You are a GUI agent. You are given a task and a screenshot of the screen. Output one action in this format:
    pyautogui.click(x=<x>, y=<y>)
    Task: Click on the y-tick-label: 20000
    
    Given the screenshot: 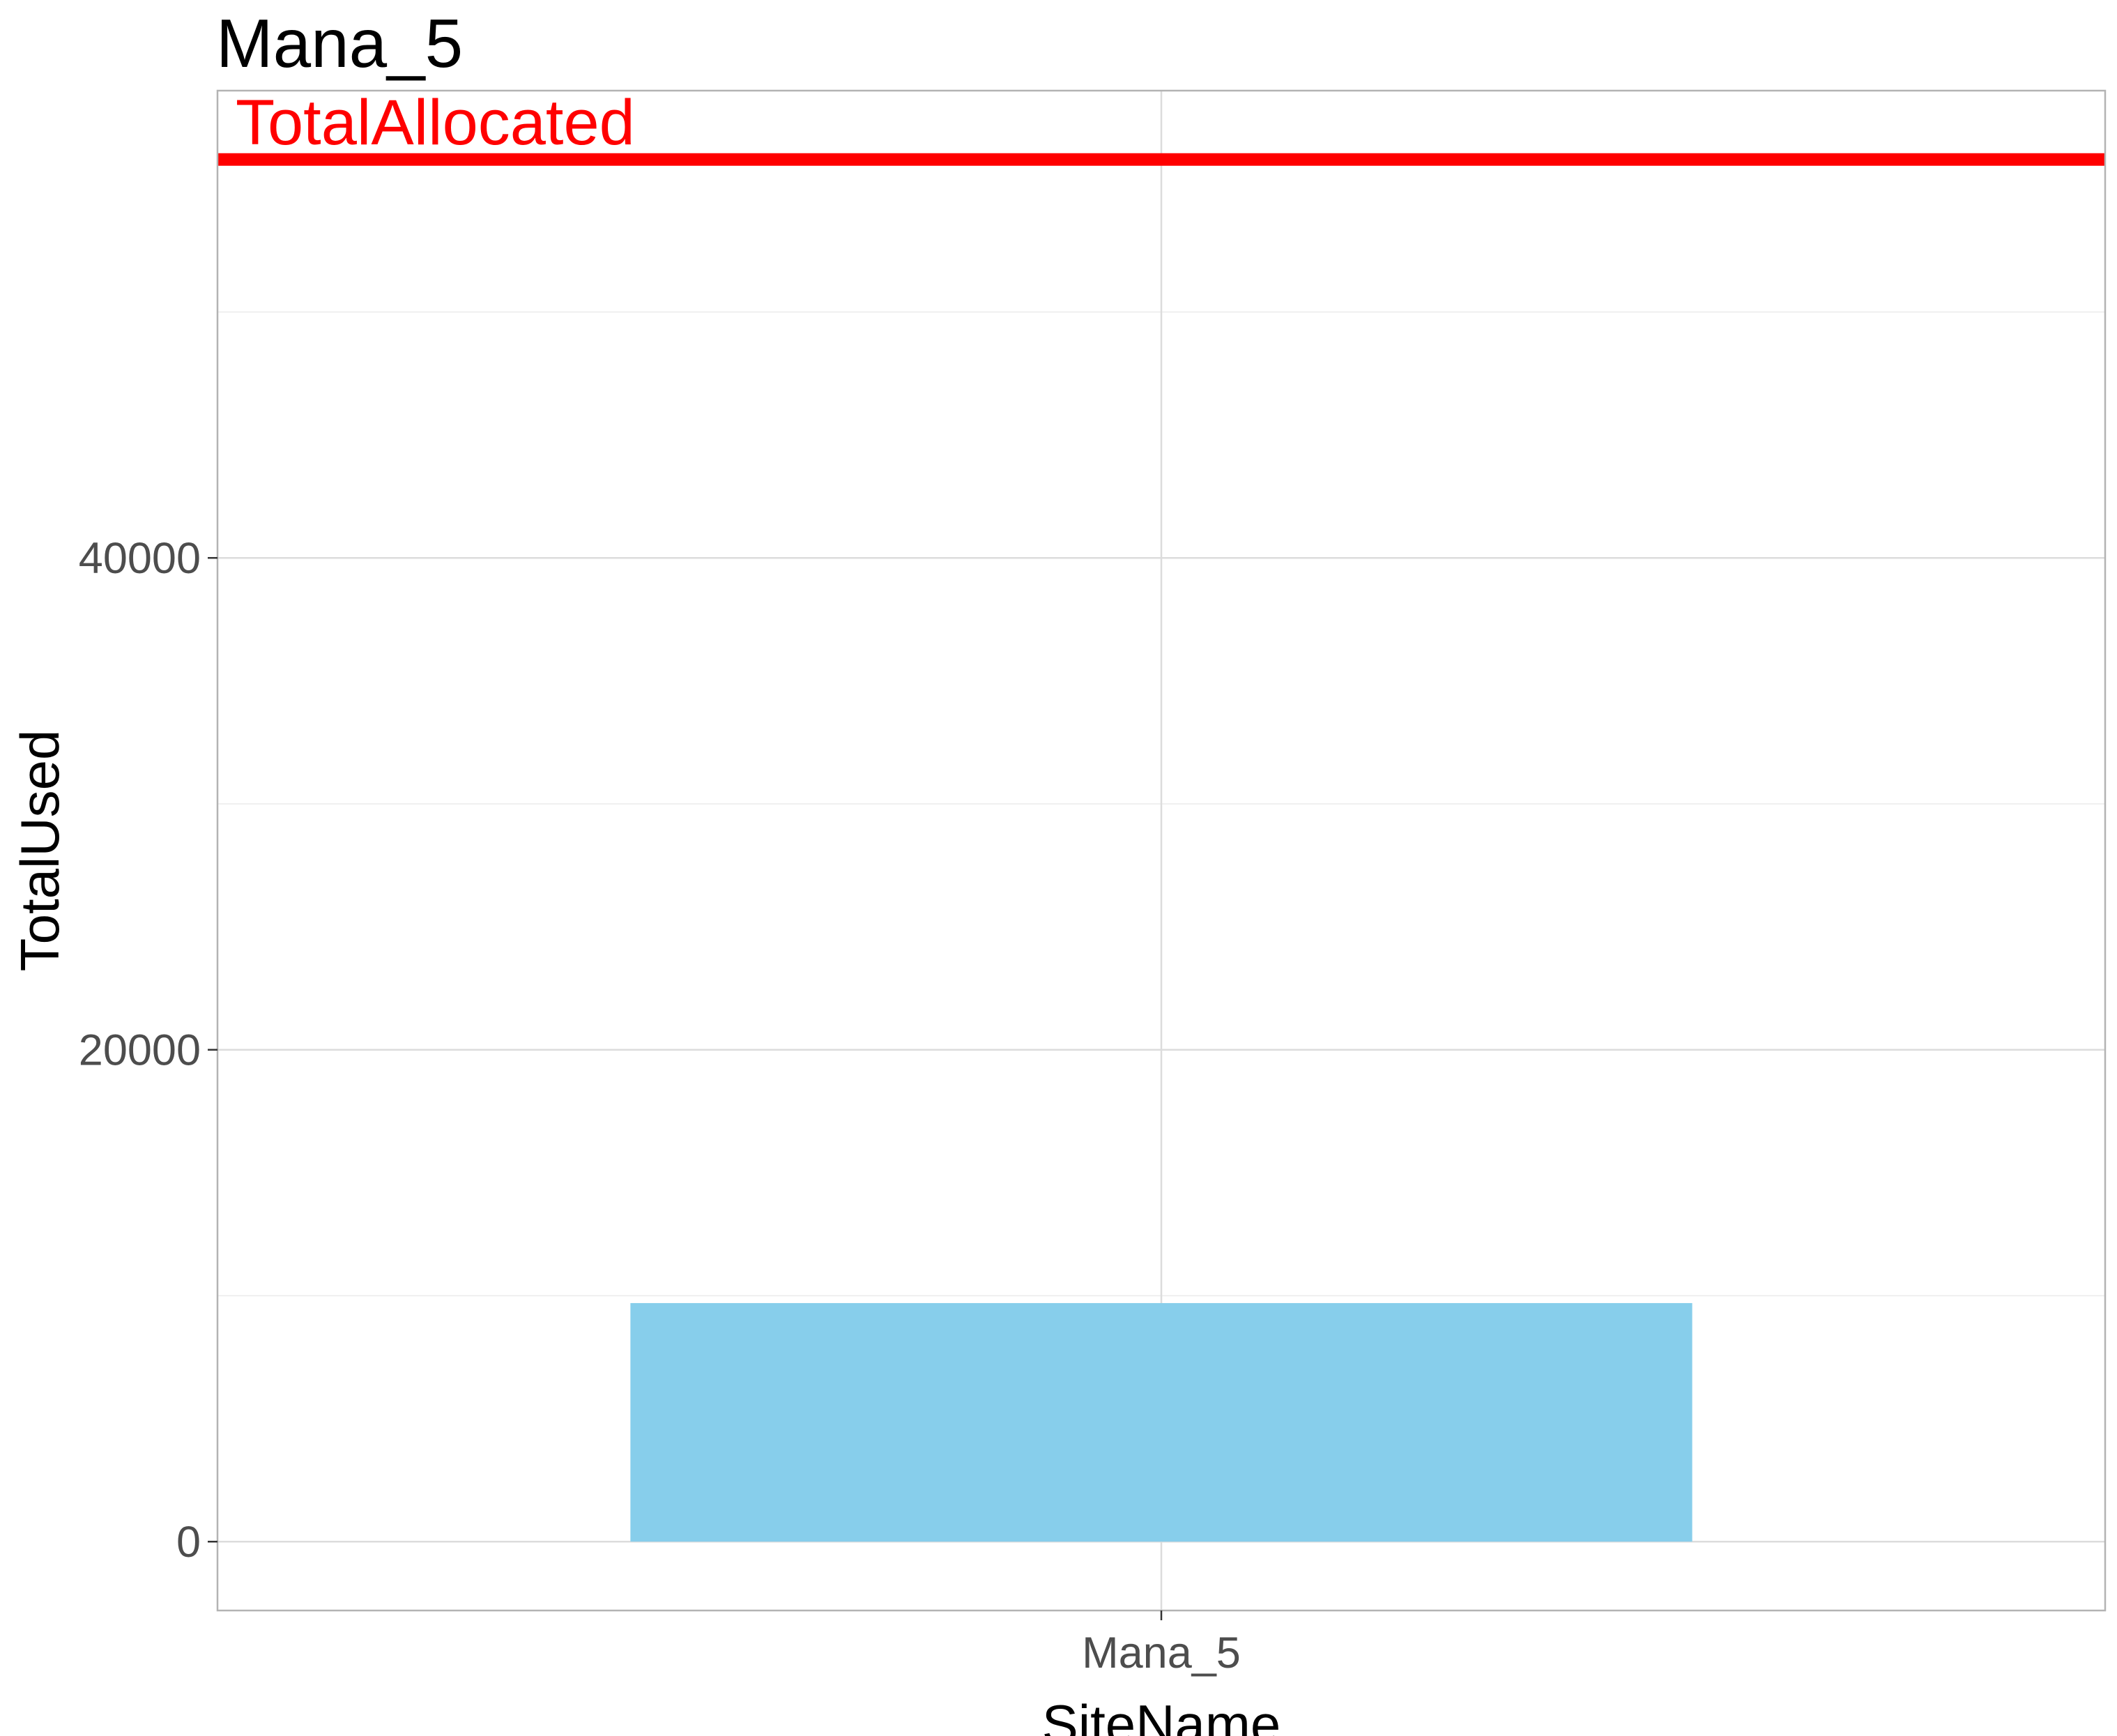 What is the action you would take?
    pyautogui.click(x=140, y=1051)
    